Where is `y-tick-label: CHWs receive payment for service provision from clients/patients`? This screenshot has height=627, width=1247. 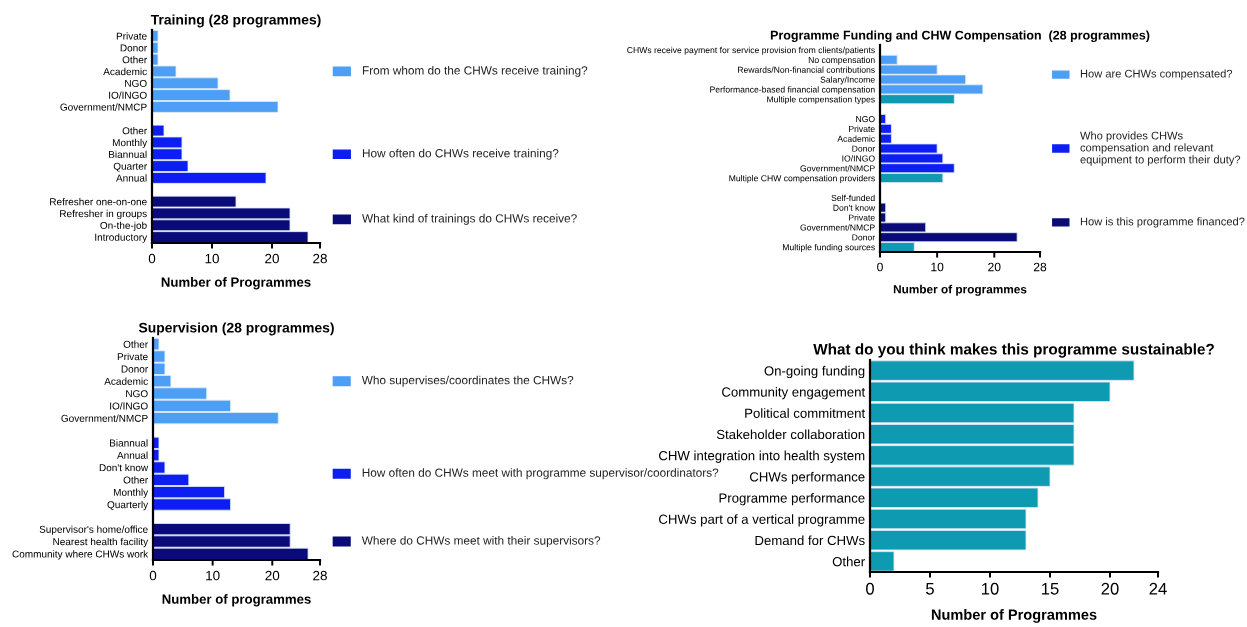 y-tick-label: CHWs receive payment for service provision from clients/patients is located at coordinates (751, 50).